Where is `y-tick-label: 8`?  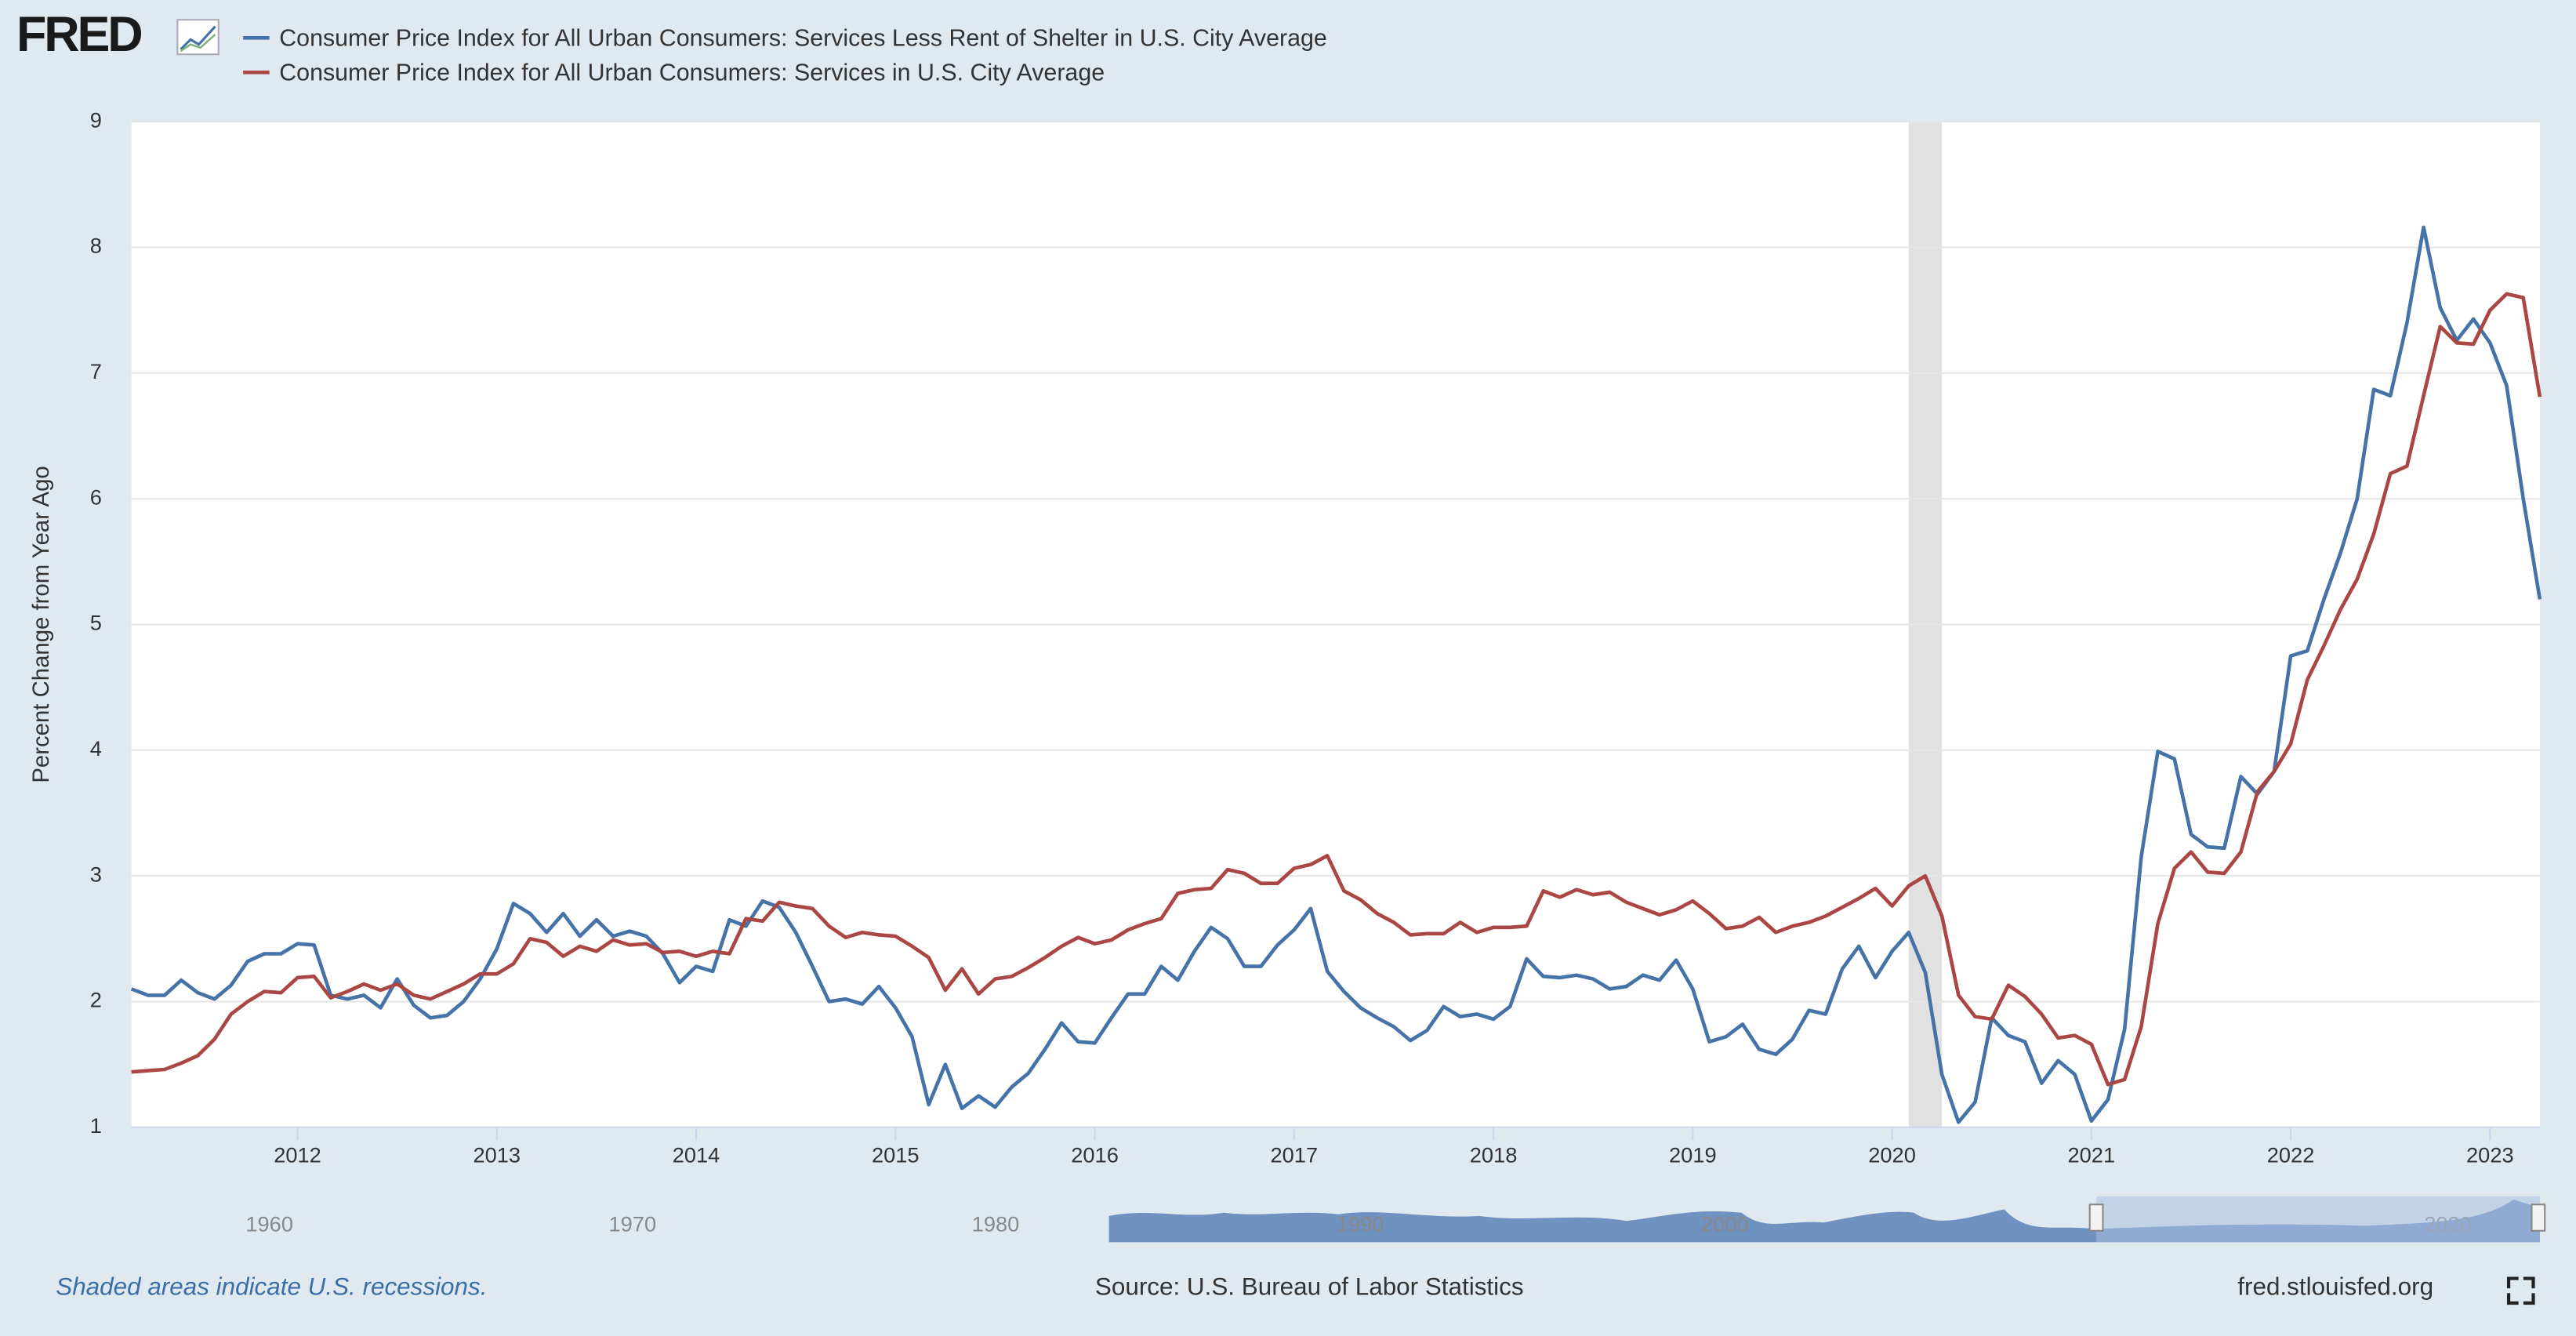 y-tick-label: 8 is located at coordinates (96, 246).